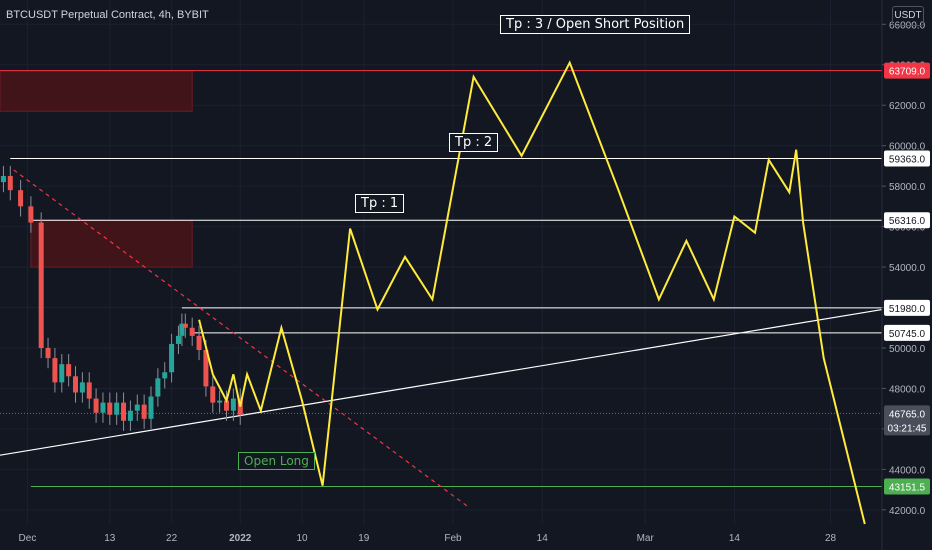  I want to click on level-marker: 63709.0, so click(907, 72).